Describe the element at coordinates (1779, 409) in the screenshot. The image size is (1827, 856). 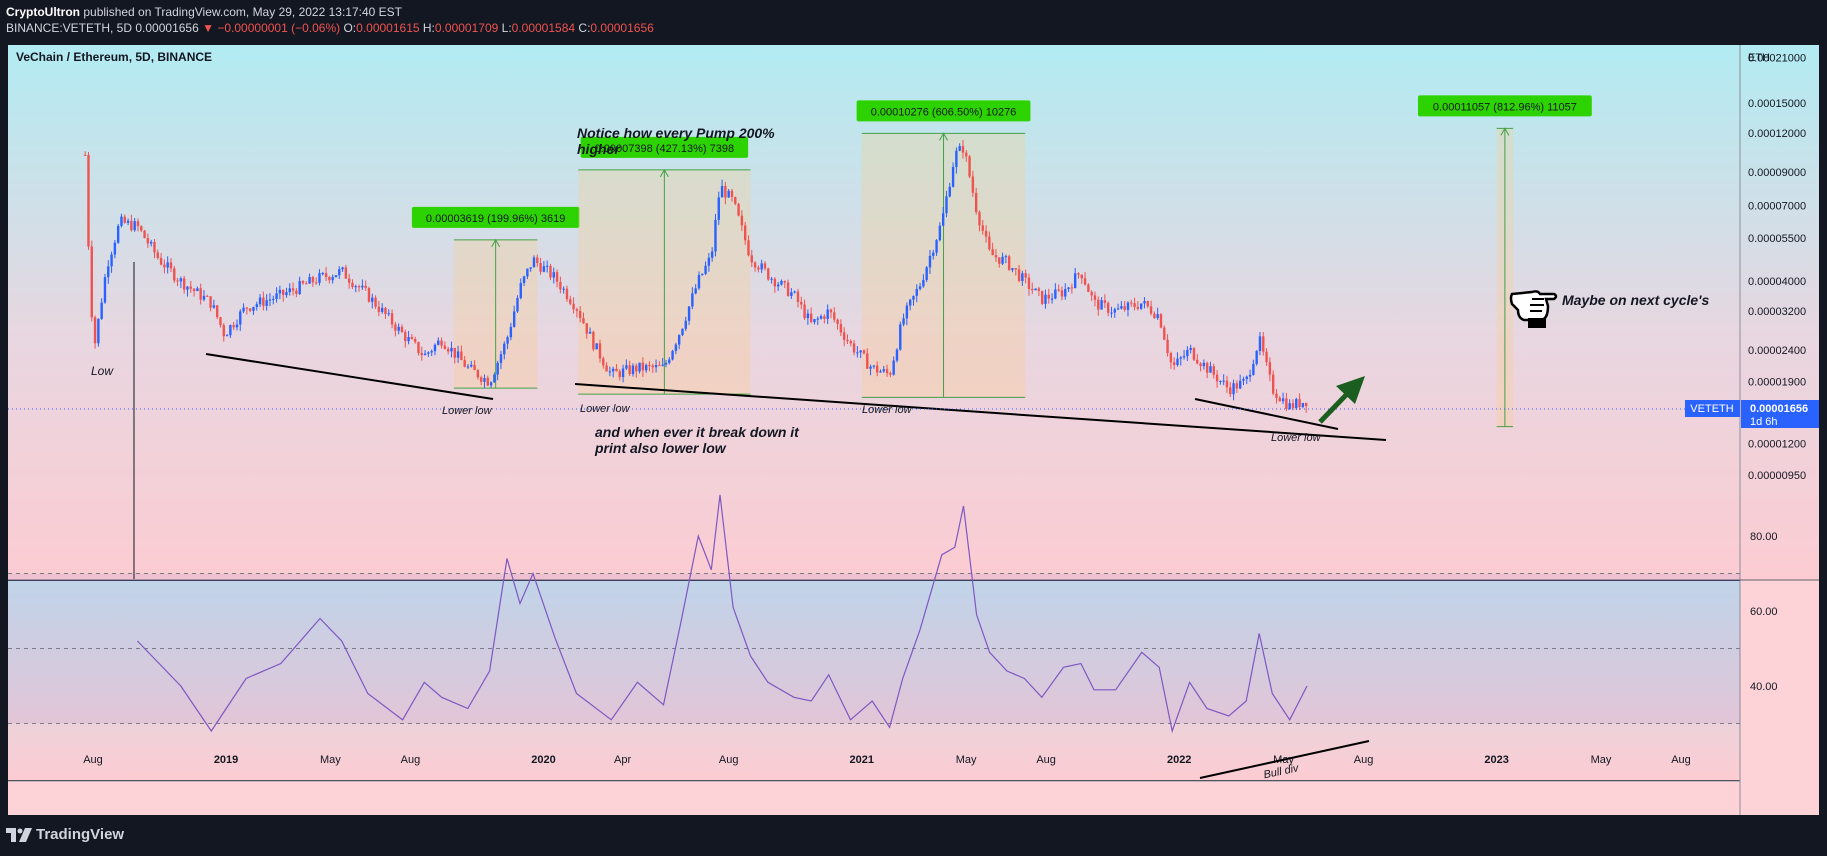
I see `tag-price: 0.00001656` at that location.